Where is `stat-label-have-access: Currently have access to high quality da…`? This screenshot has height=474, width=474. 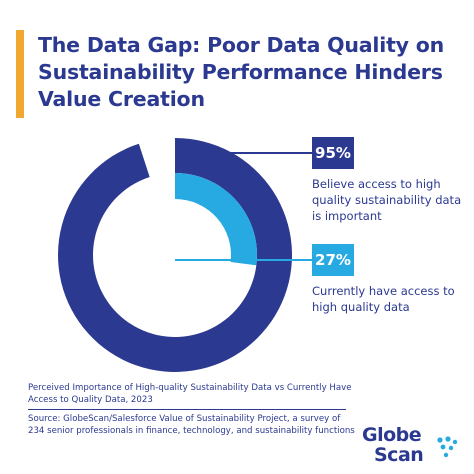 stat-label-have-access: Currently have access to high quality da… is located at coordinates (383, 299).